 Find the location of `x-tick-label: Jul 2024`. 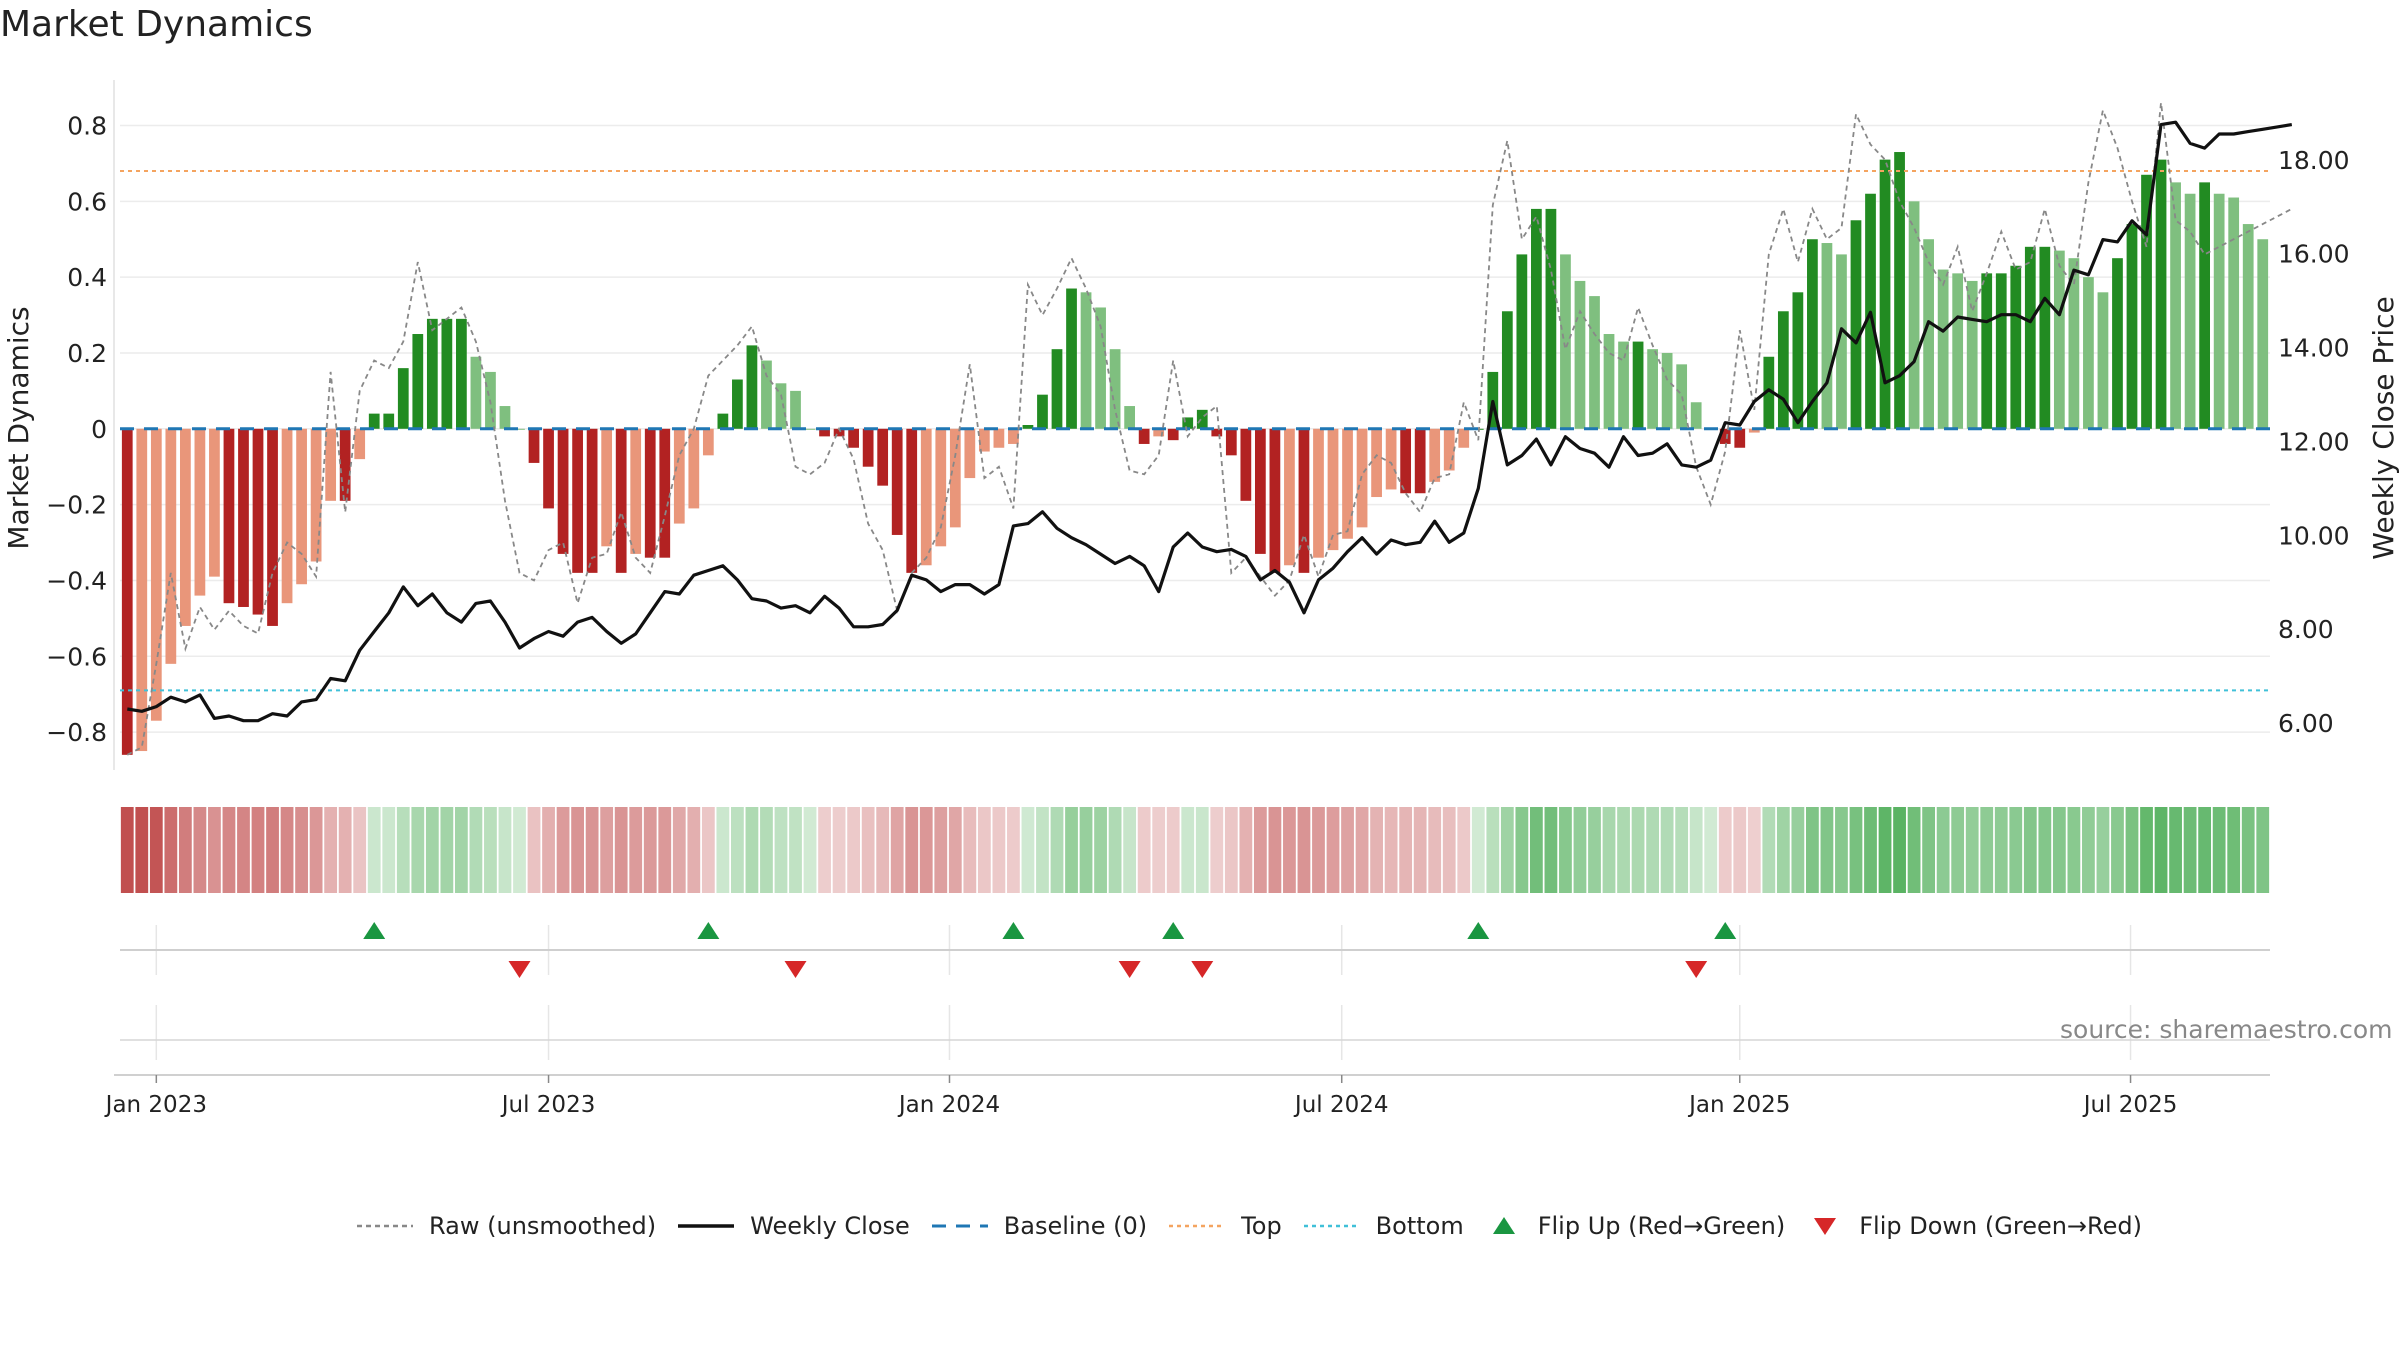

x-tick-label: Jul 2024 is located at coordinates (1341, 1105).